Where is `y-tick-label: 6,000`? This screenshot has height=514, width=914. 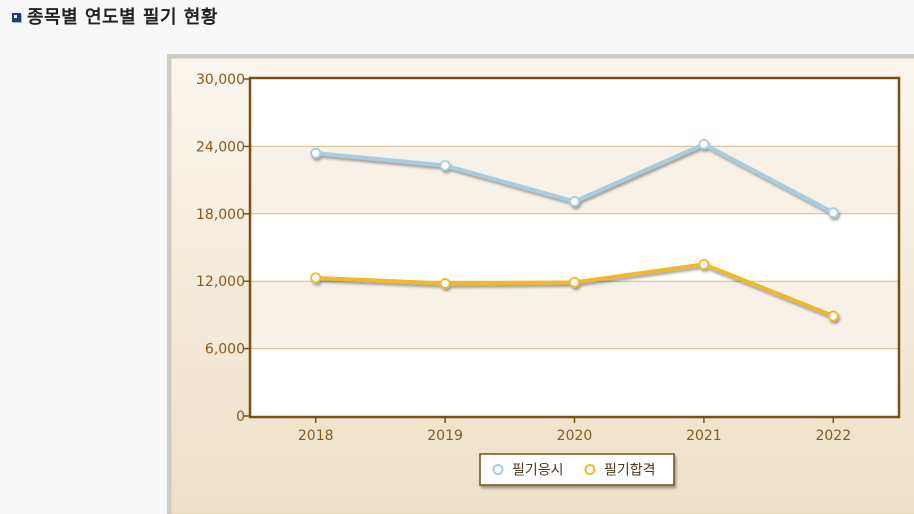
y-tick-label: 6,000 is located at coordinates (225, 350).